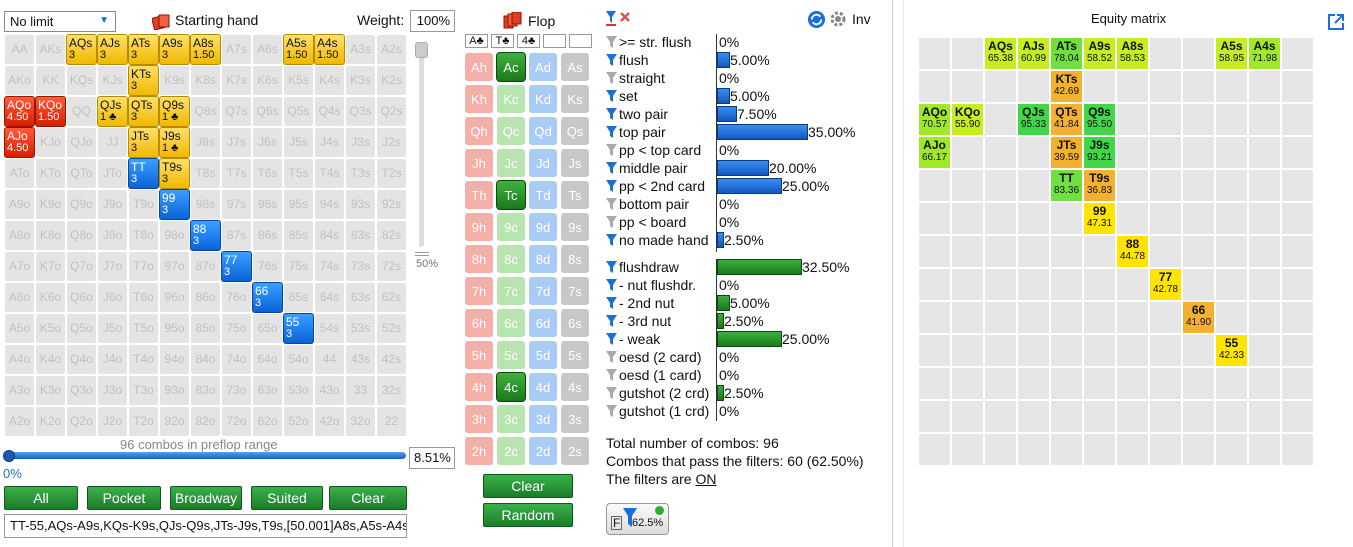 The image size is (1353, 547). What do you see at coordinates (50, 173) in the screenshot?
I see `range-cell: KTo` at bounding box center [50, 173].